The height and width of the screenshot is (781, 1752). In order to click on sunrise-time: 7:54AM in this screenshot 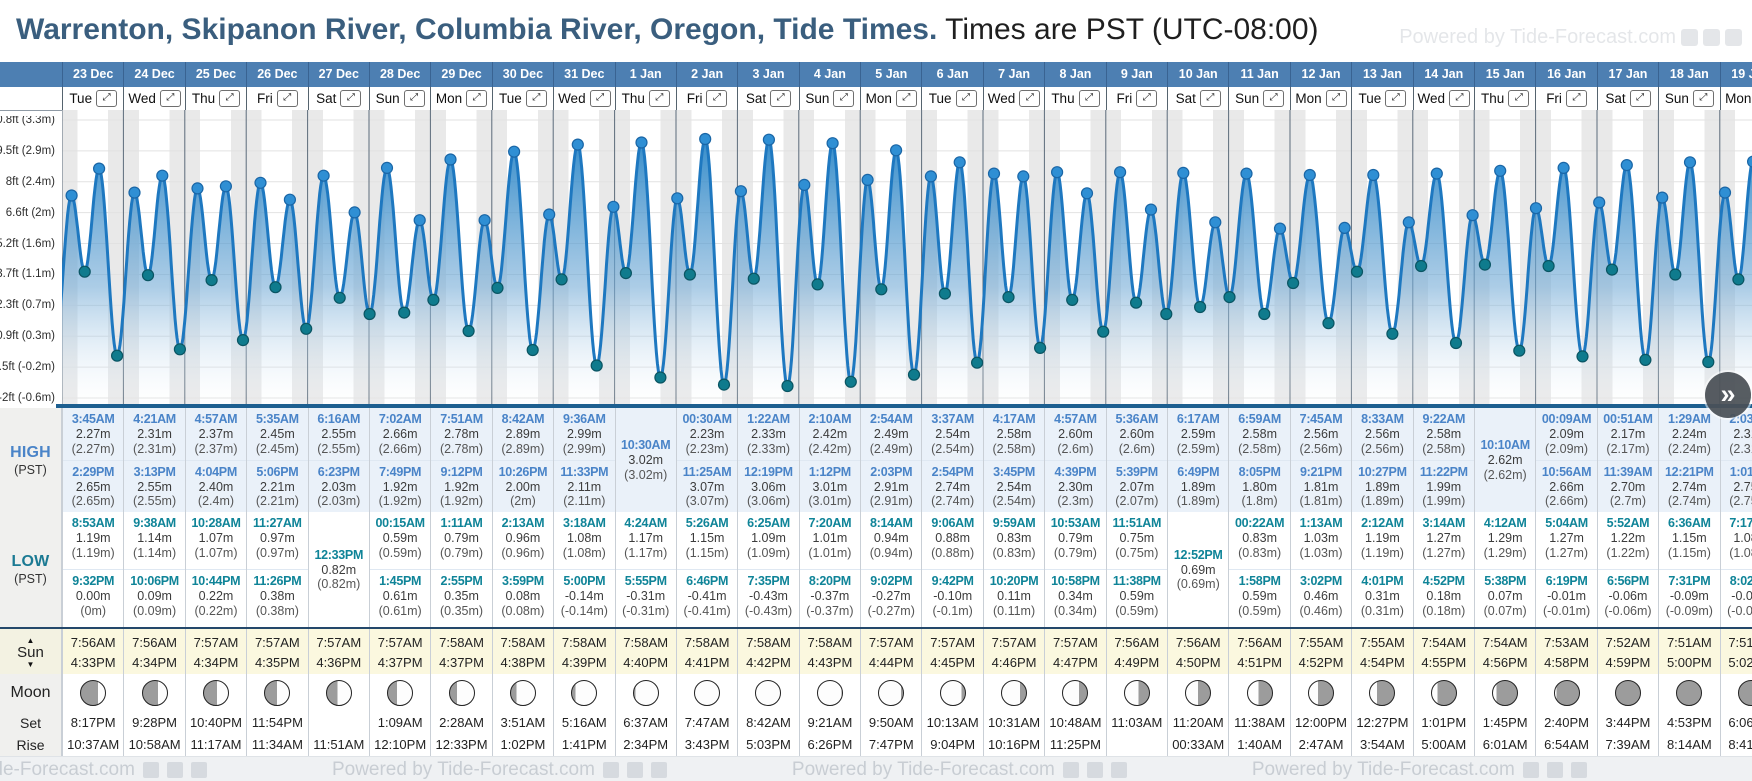, I will do `click(1444, 642)`.